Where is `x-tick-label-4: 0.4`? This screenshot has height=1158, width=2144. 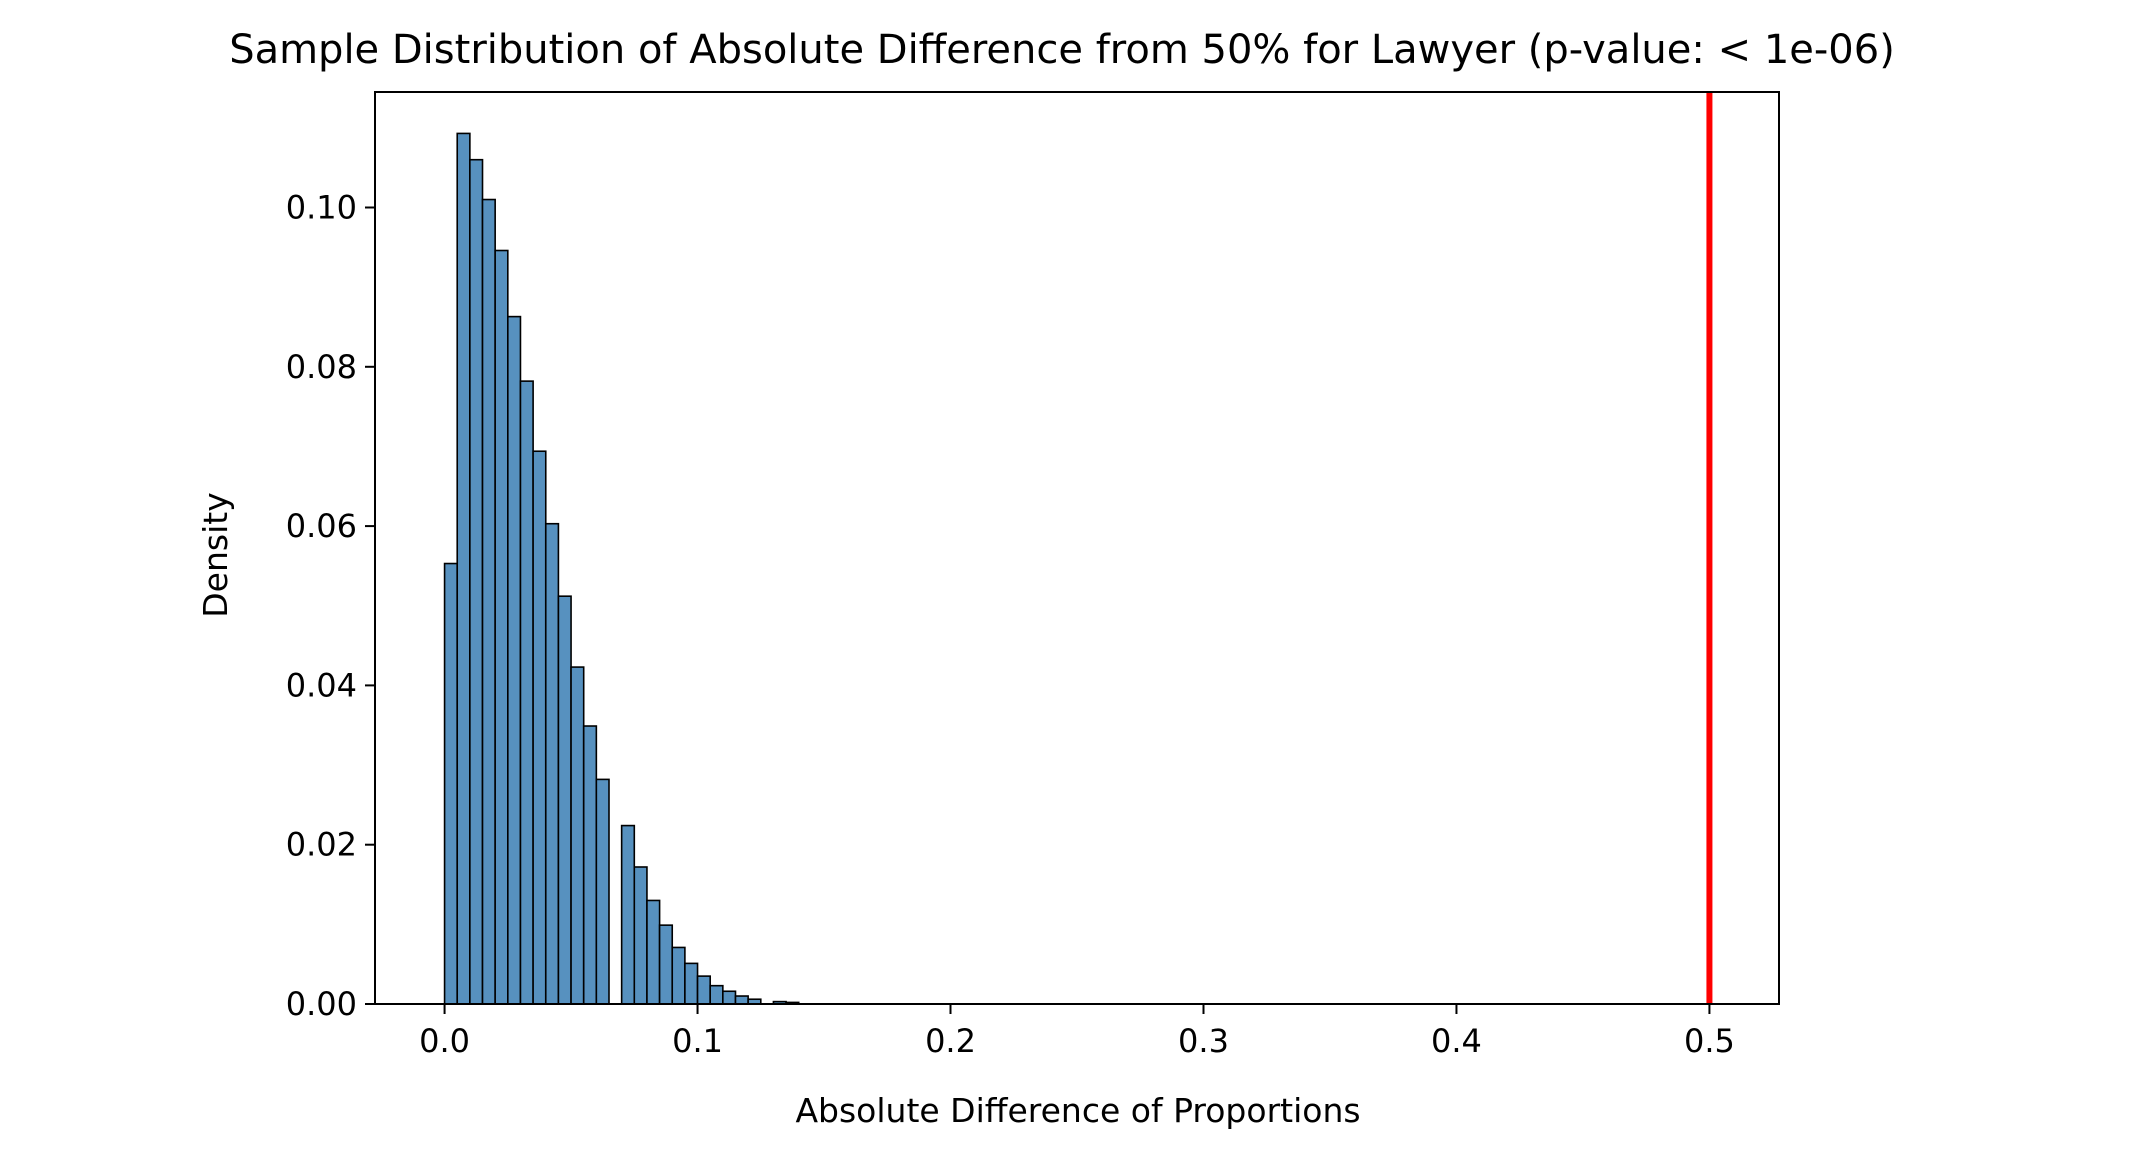
x-tick-label-4: 0.4 is located at coordinates (1456, 1041).